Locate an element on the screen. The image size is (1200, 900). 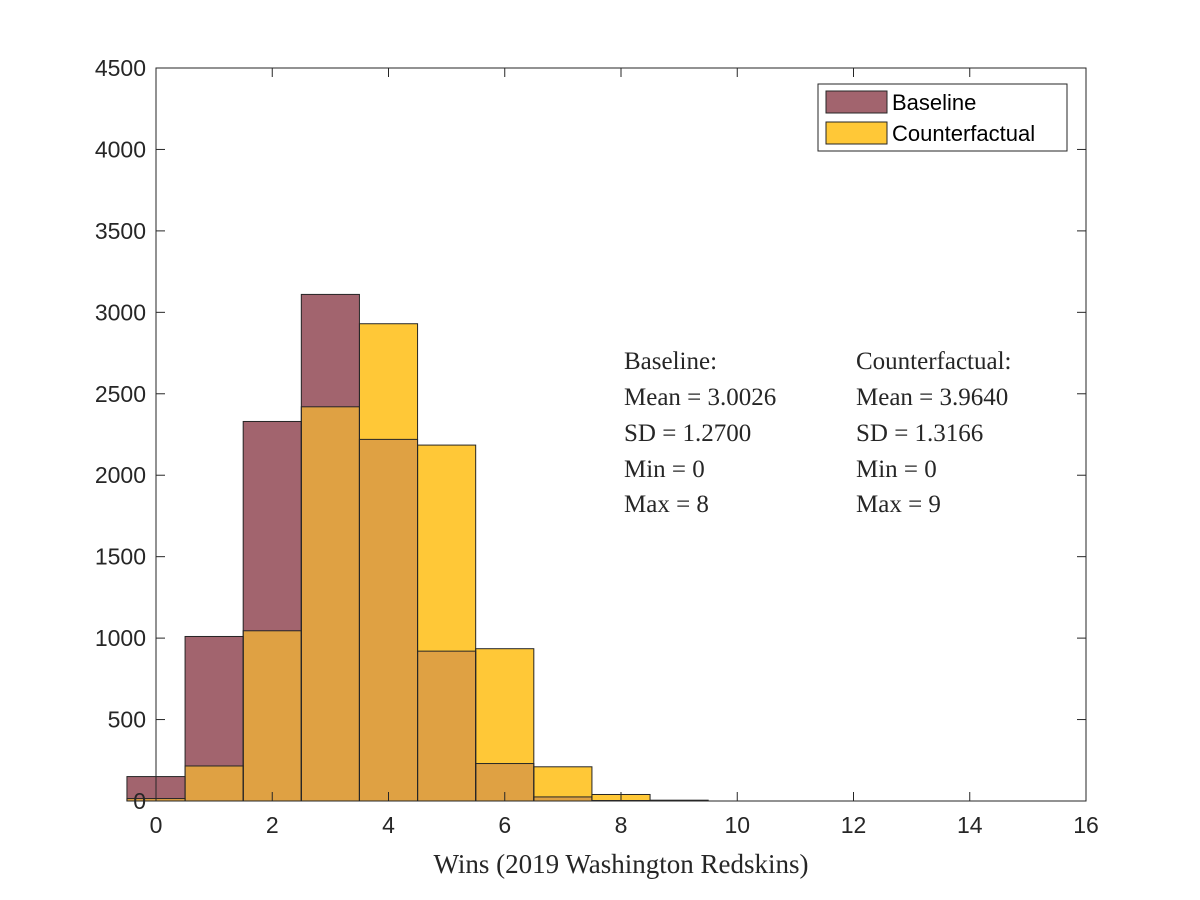
counterfactual-stats-line: SD = 1.3166 is located at coordinates (919, 433).